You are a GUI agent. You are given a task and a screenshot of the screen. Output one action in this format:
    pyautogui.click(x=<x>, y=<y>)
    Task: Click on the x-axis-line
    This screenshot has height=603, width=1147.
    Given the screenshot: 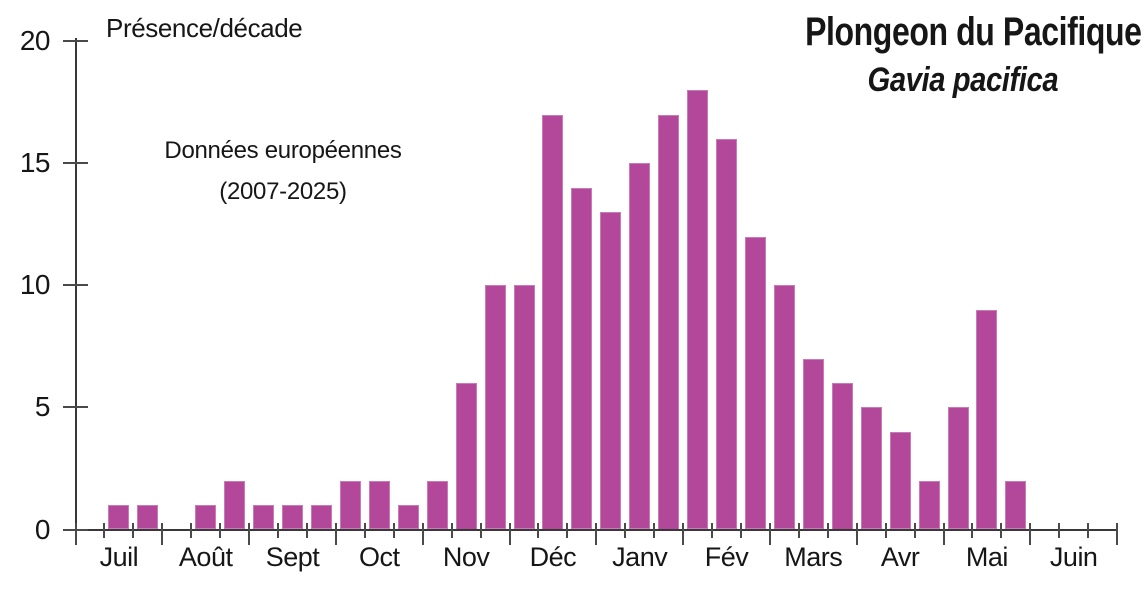 What is the action you would take?
    pyautogui.click(x=590, y=529)
    